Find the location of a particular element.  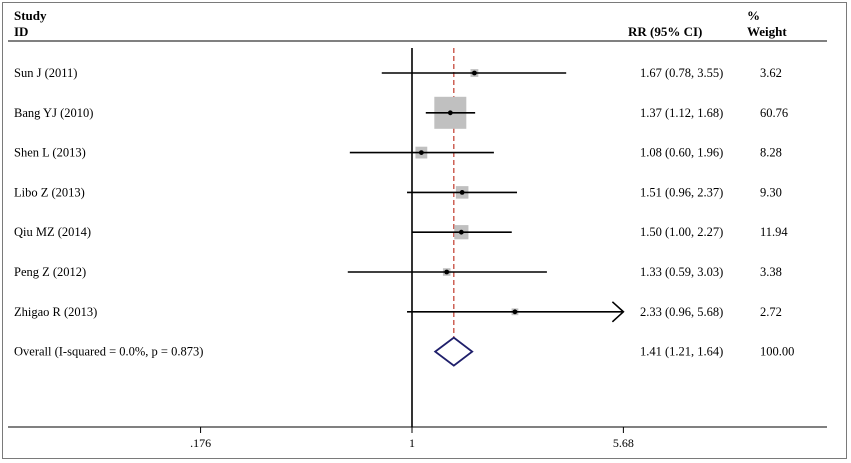

weight-text: 9.30 is located at coordinates (771, 192).